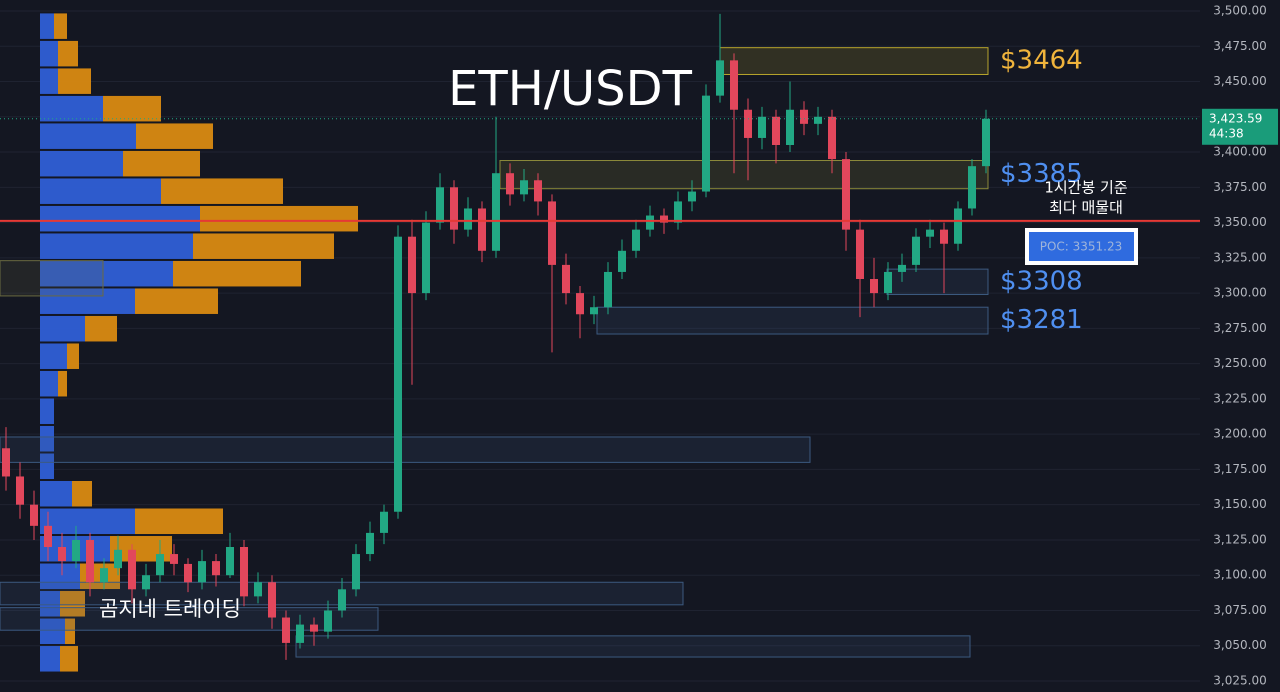 The width and height of the screenshot is (1280, 692). I want to click on y-tick-label: 3,500.00, so click(1239, 11).